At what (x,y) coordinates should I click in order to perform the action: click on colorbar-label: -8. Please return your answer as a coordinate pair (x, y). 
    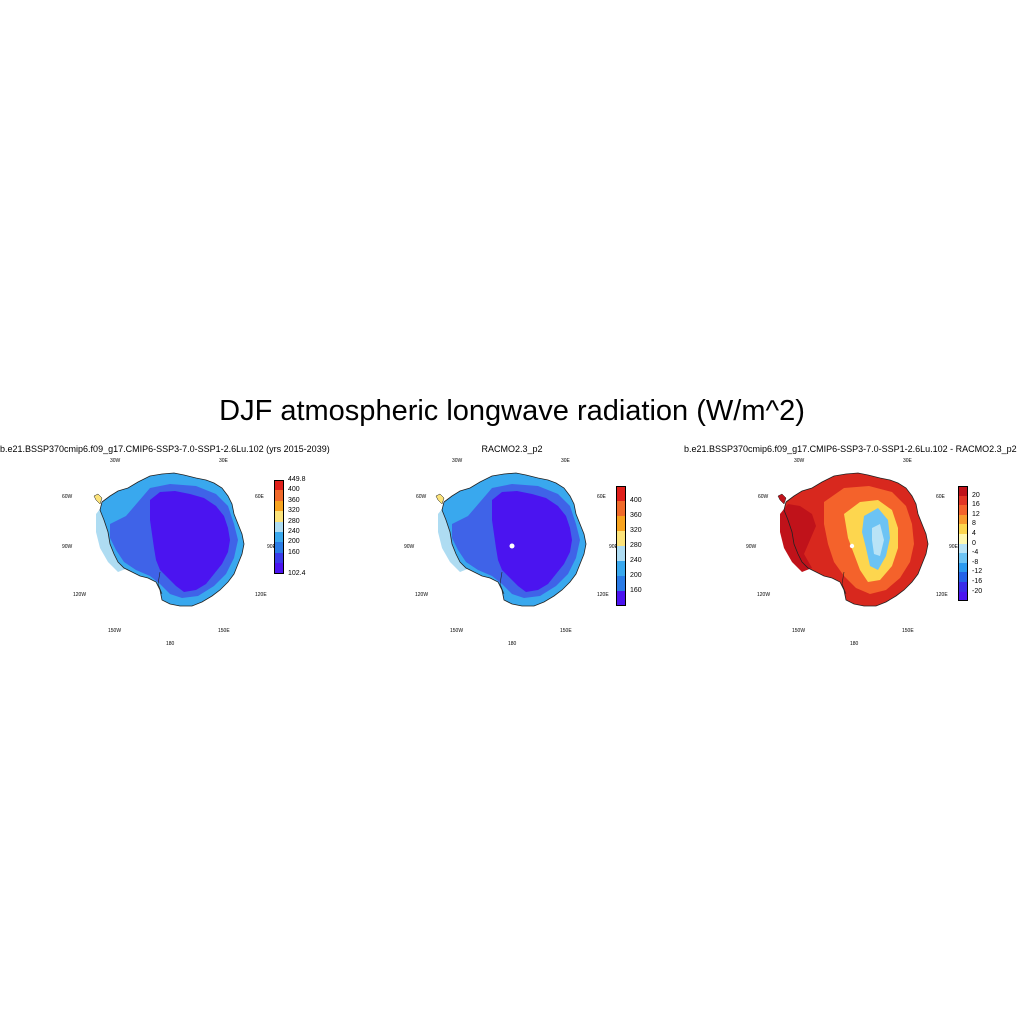
    Looking at the image, I should click on (975, 562).